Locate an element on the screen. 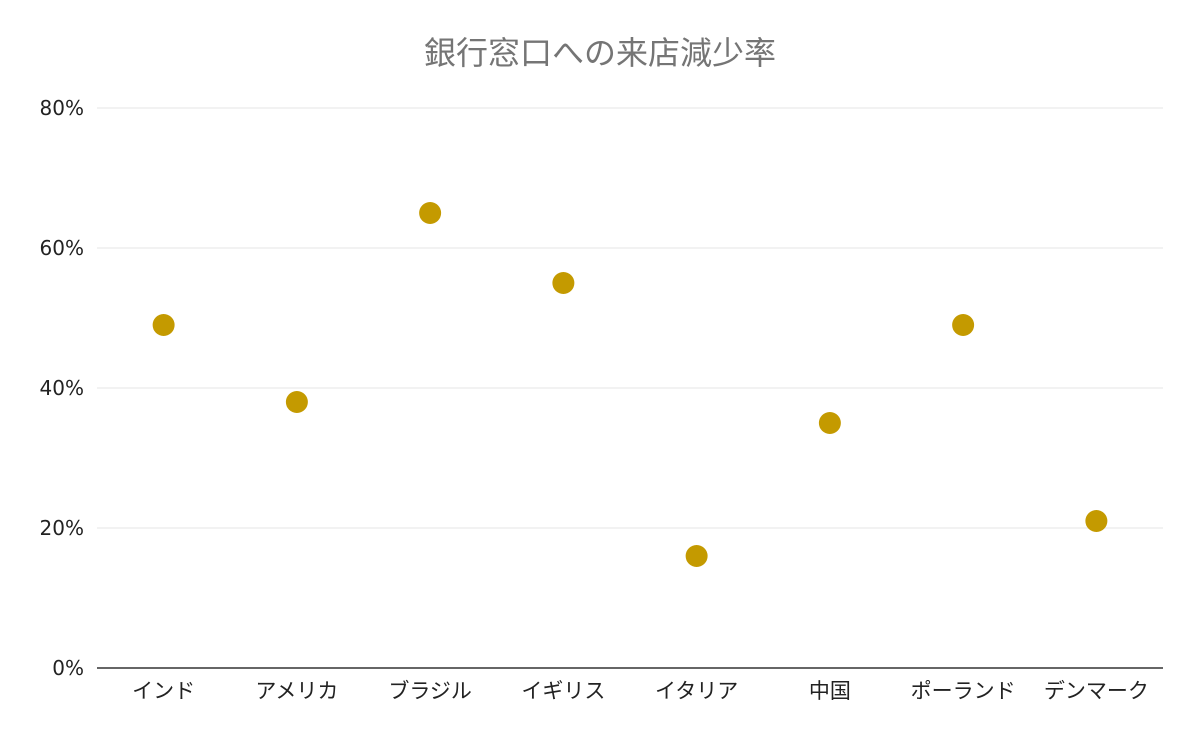  chart-title: 銀行窓口への来店減少率 is located at coordinates (599, 53).